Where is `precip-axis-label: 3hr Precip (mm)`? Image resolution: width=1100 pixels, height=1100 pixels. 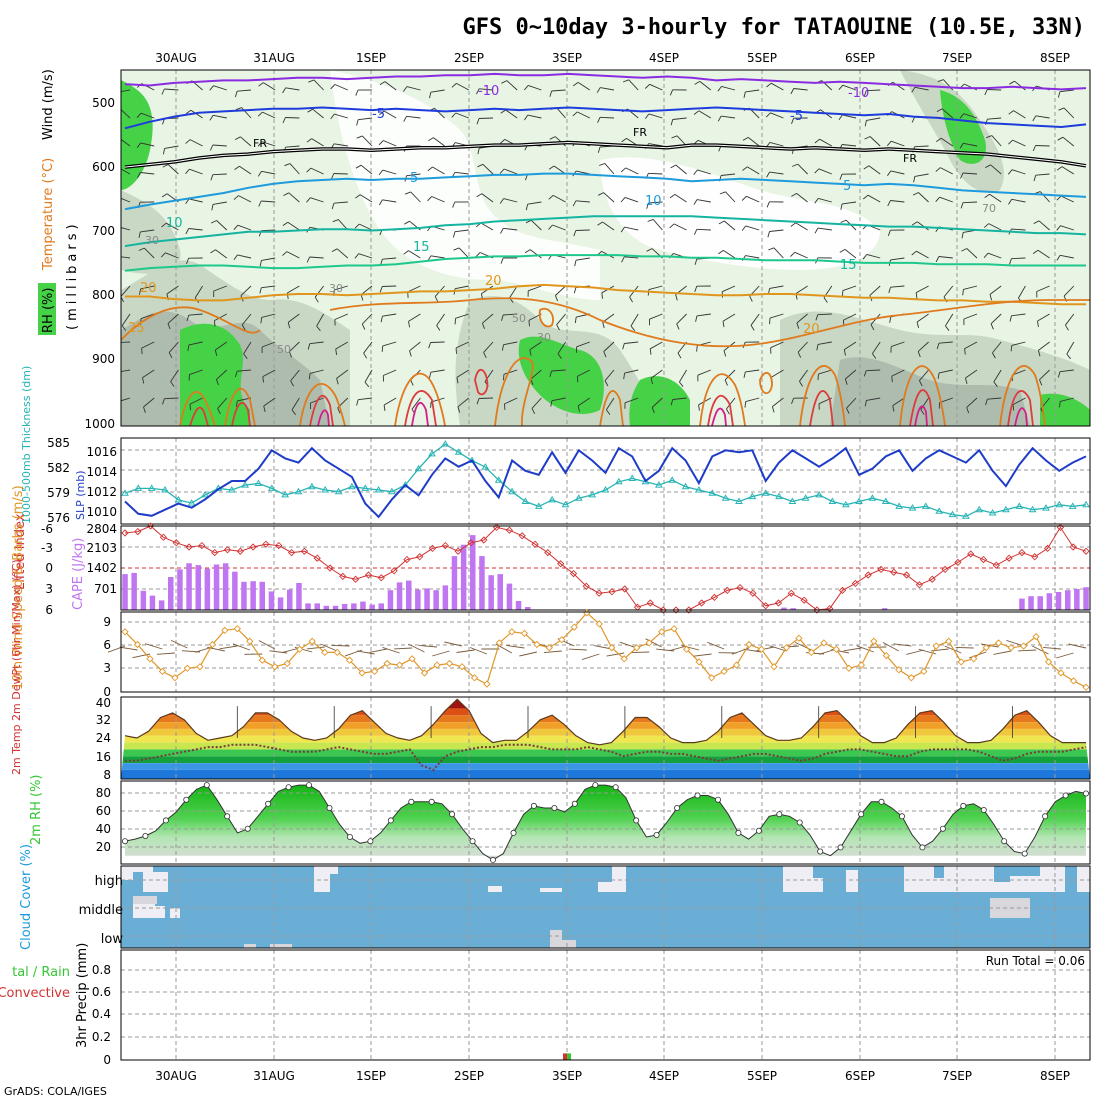
precip-axis-label: 3hr Precip (mm) is located at coordinates (82, 995).